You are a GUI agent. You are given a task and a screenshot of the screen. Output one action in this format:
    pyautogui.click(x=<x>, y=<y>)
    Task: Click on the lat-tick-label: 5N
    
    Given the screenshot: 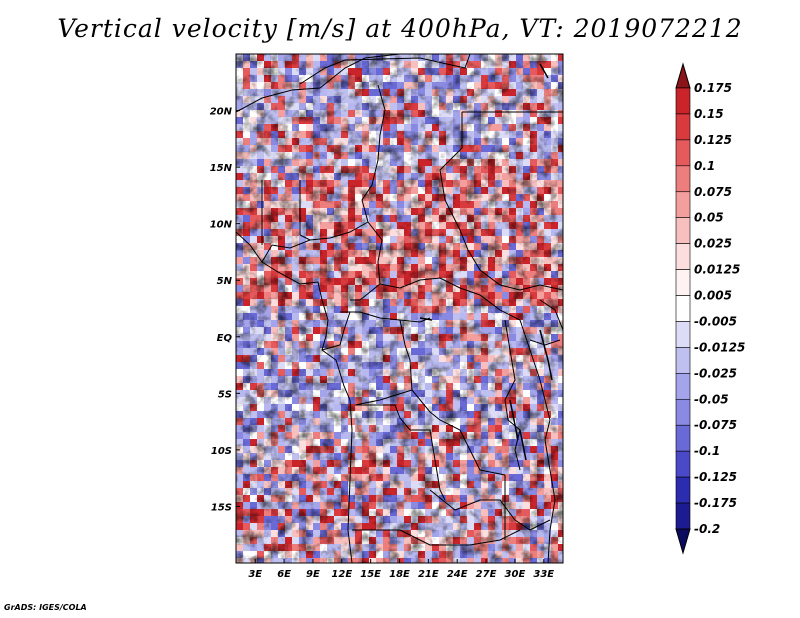 What is the action you would take?
    pyautogui.click(x=225, y=281)
    